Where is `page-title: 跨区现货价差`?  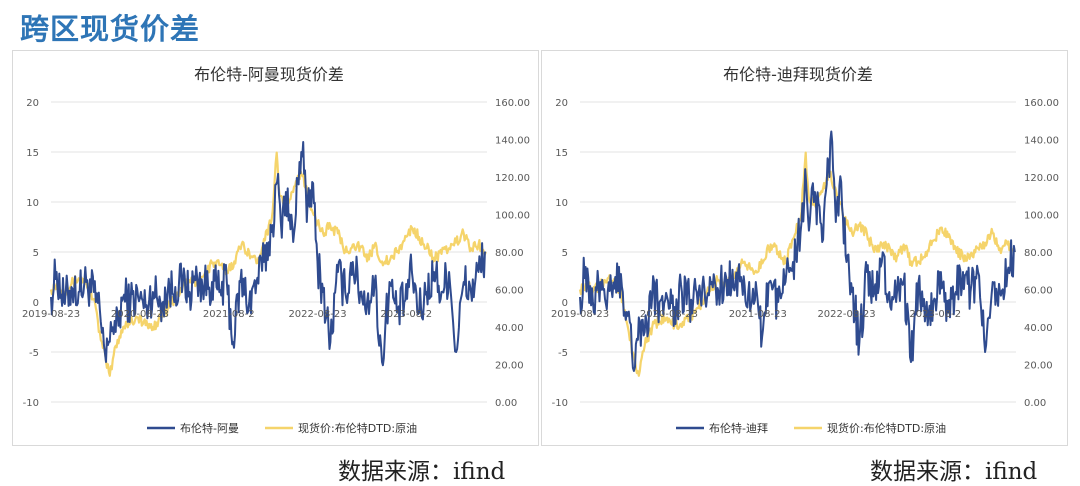
page-title: 跨区现货价差 is located at coordinates (110, 29).